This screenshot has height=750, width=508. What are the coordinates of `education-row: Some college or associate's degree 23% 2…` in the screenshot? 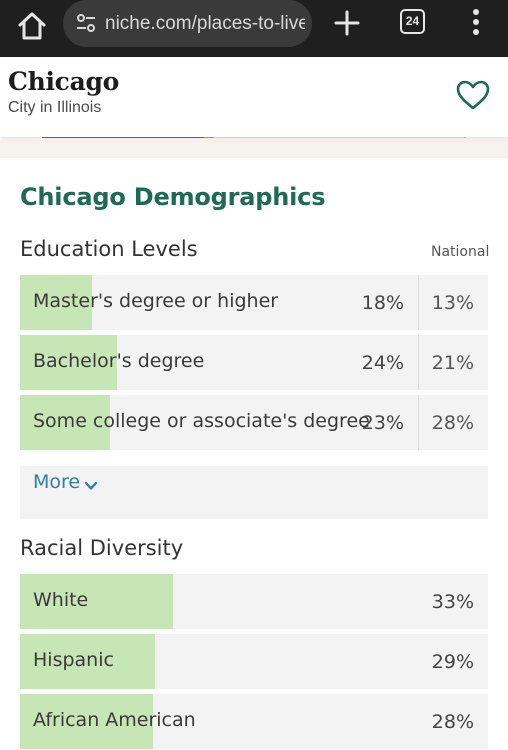 It's located at (254, 422).